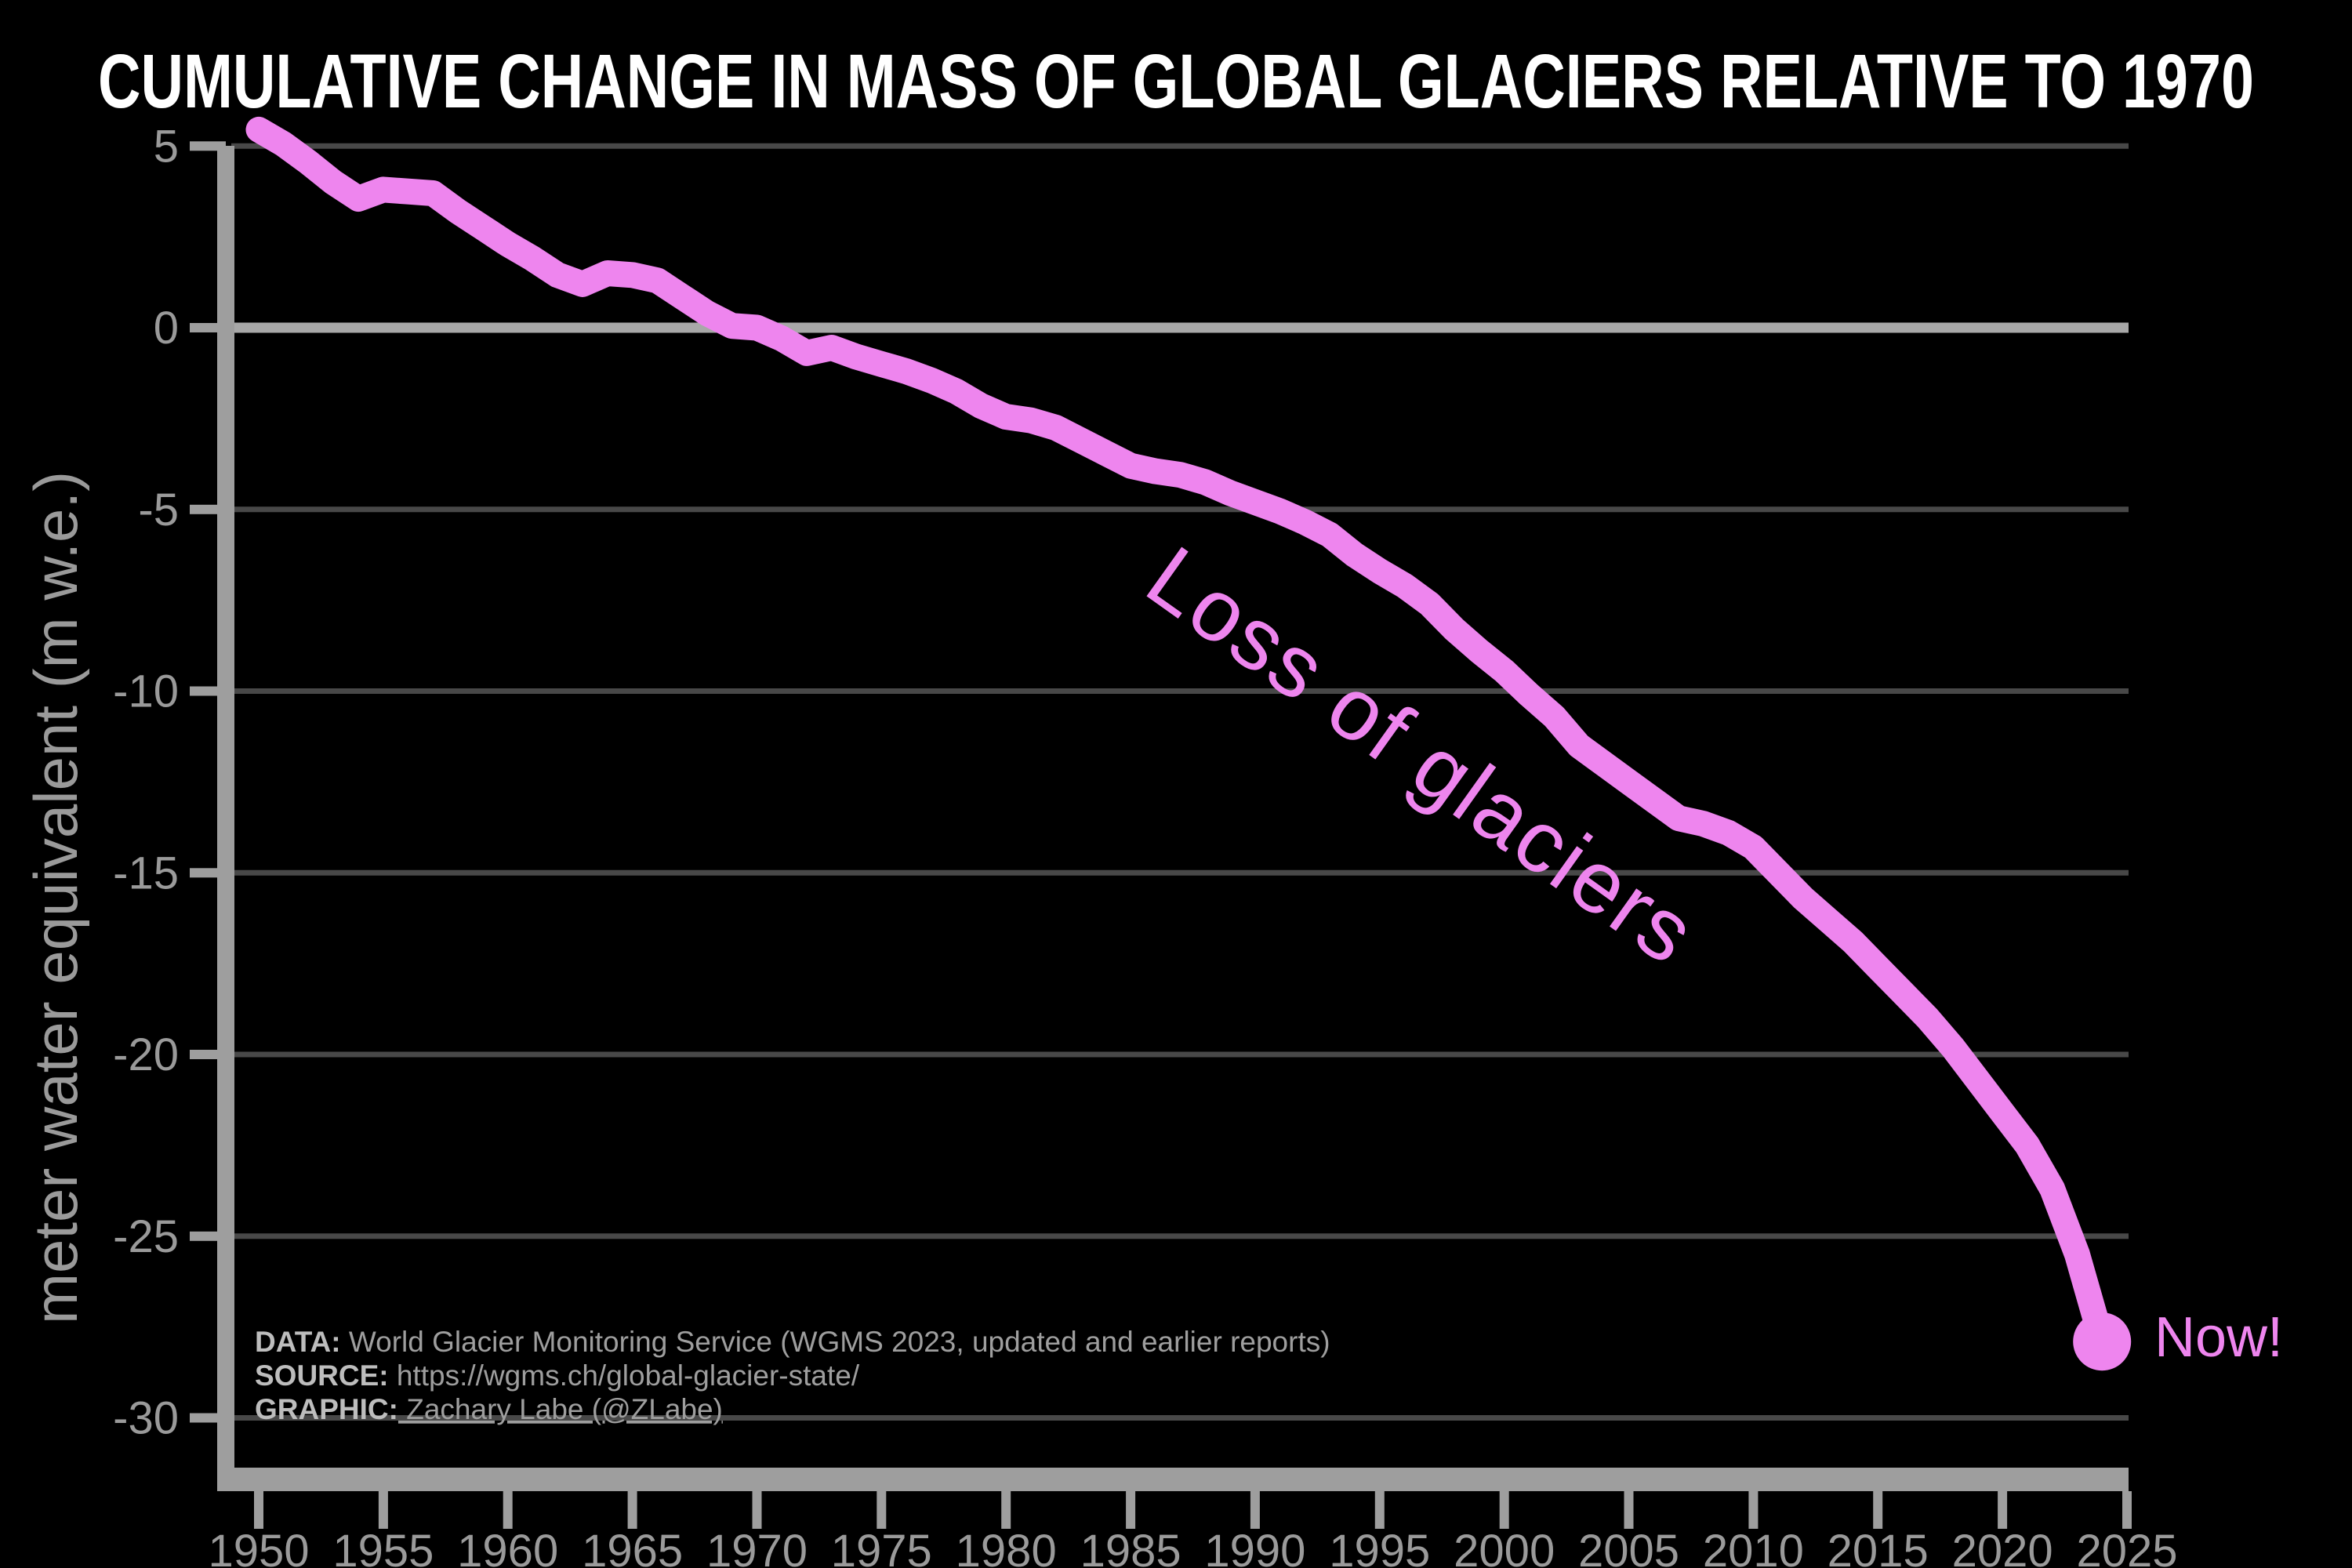  I want to click on y-tick--20, so click(208, 1054).